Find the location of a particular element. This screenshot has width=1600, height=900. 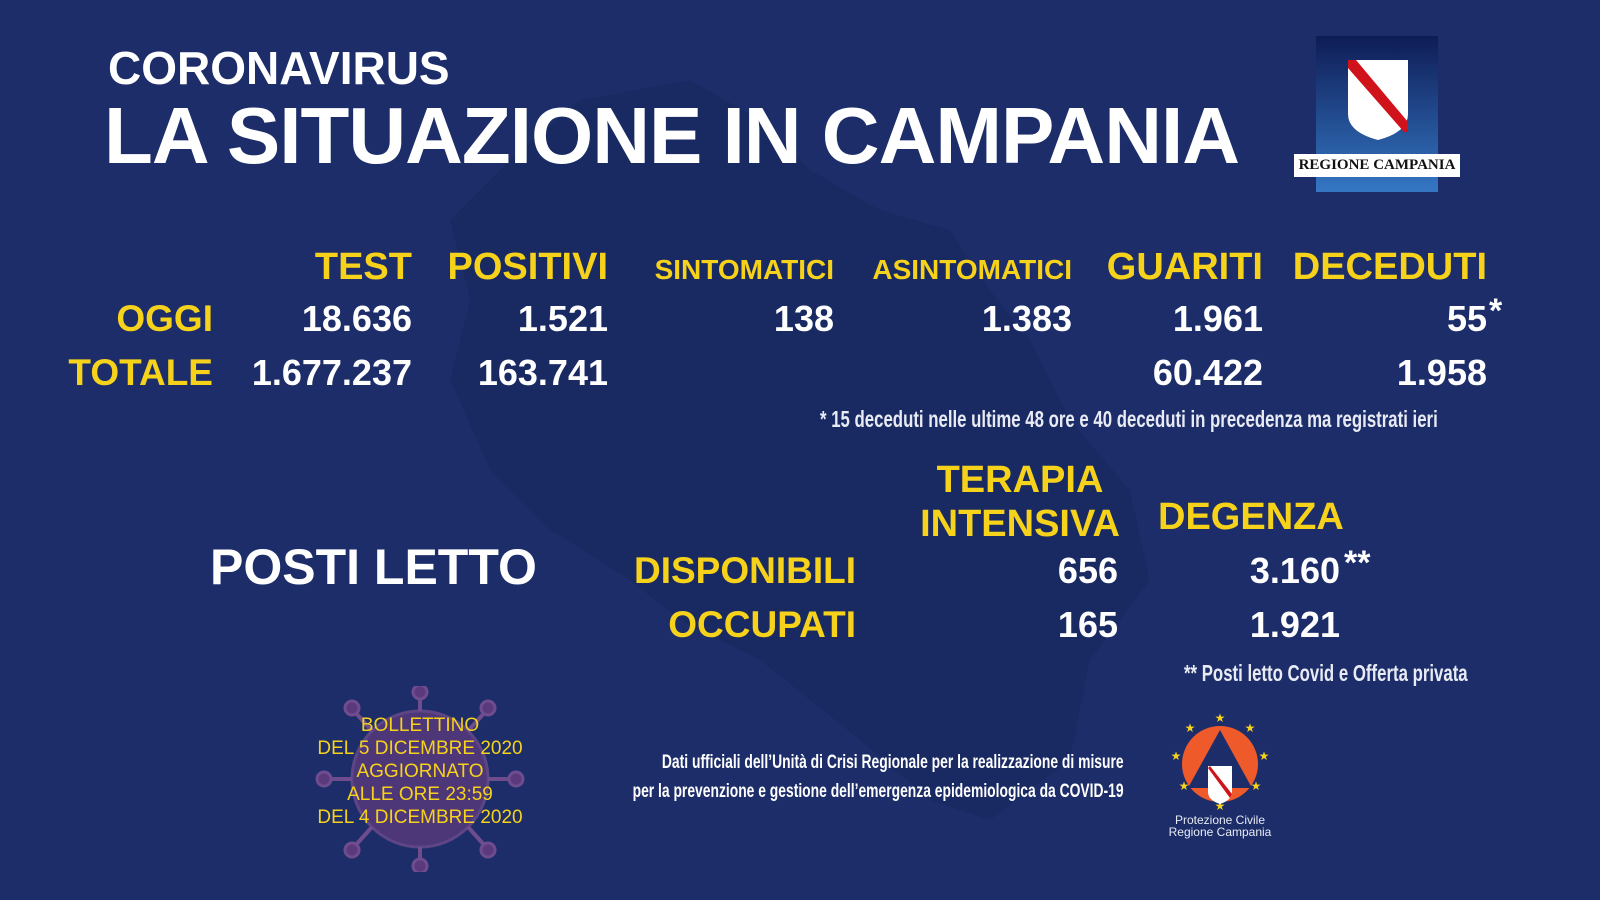

col-terapia-intensiva: TERAPIA INTENSIVA is located at coordinates (1020, 502).